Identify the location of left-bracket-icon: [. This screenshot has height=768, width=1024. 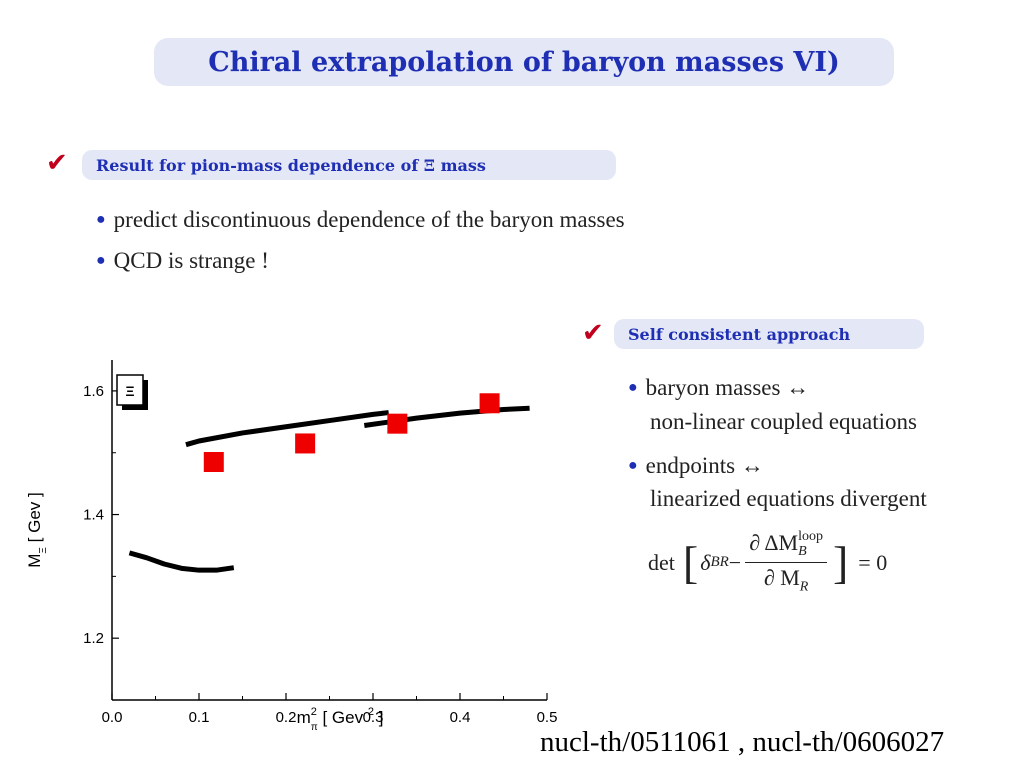
(690, 562).